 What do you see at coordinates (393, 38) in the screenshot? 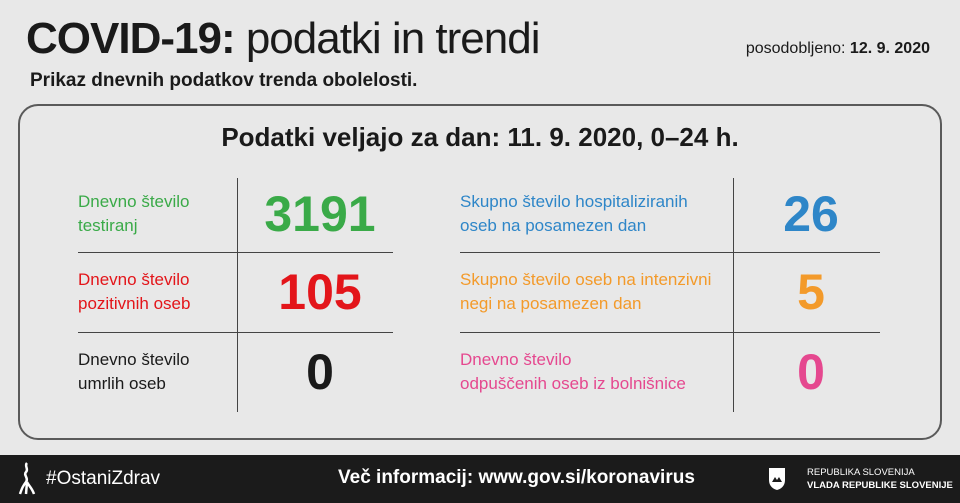
I see `title-light: podatki in trendi` at bounding box center [393, 38].